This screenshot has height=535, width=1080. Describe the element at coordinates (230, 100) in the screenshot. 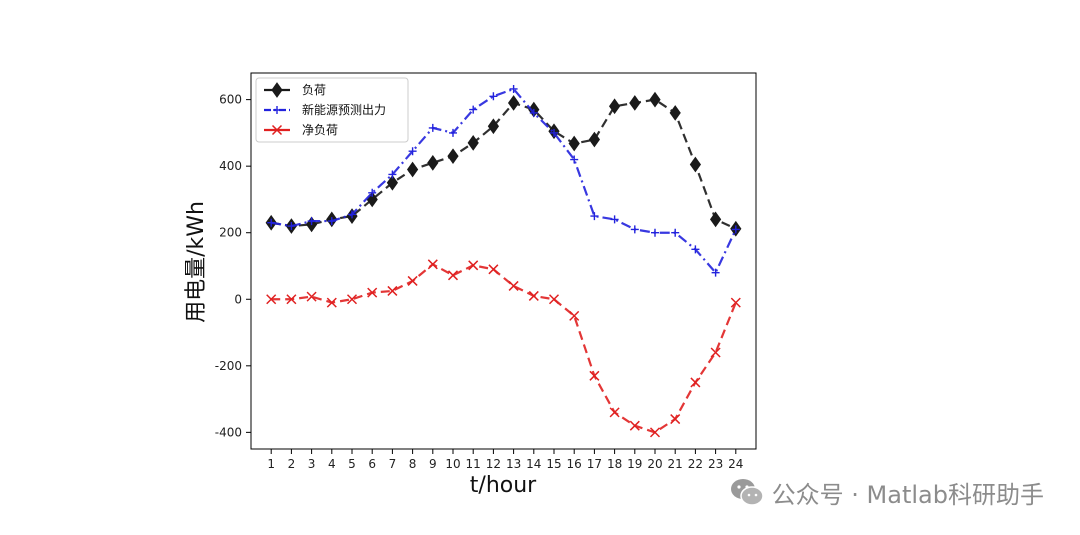

I see `y-tick-label: 600` at that location.